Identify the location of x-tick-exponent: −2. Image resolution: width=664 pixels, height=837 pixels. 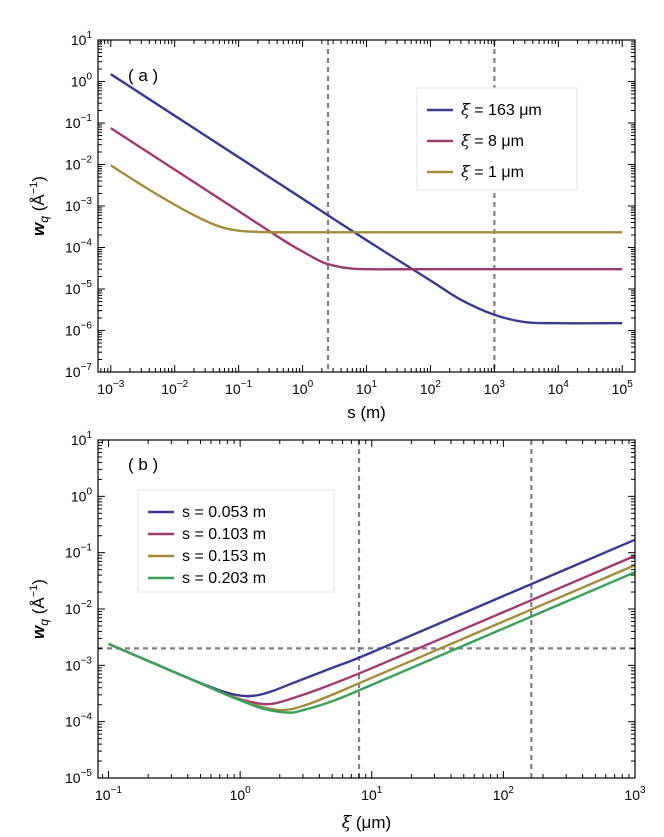
(183, 384).